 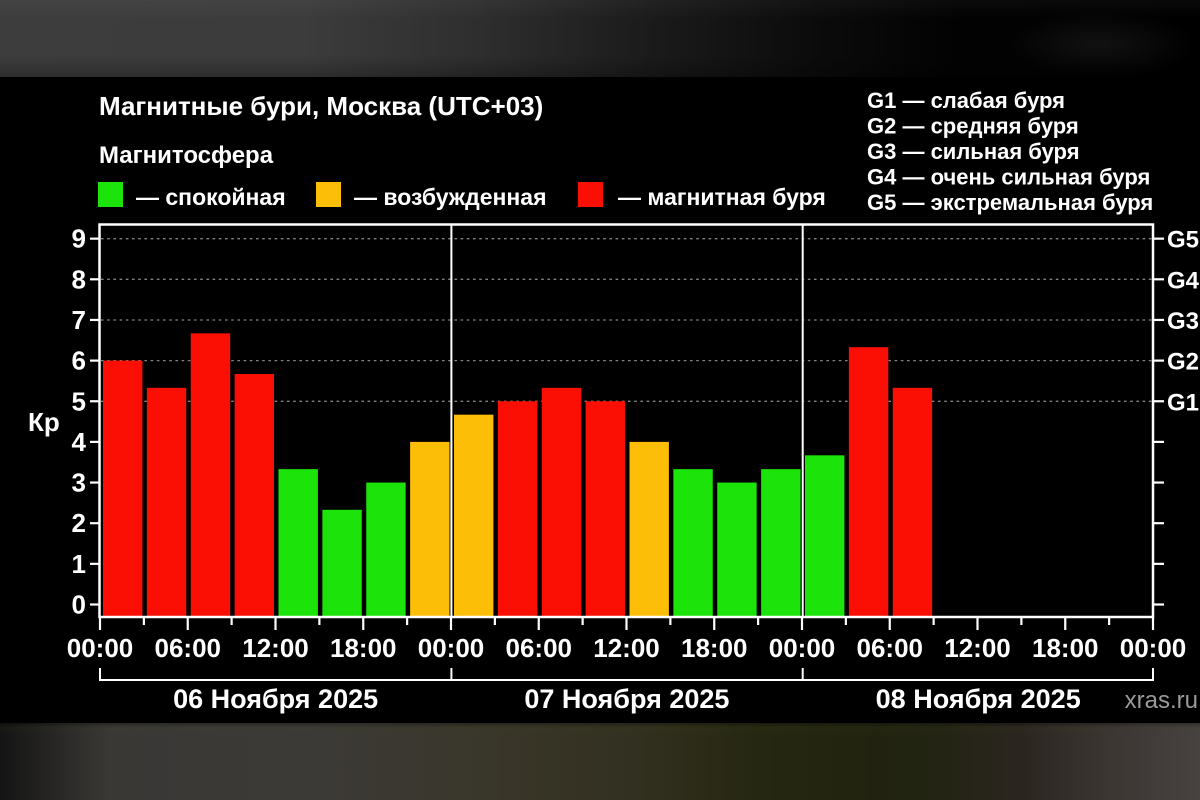 I want to click on svg-text: 1, so click(x=79, y=564).